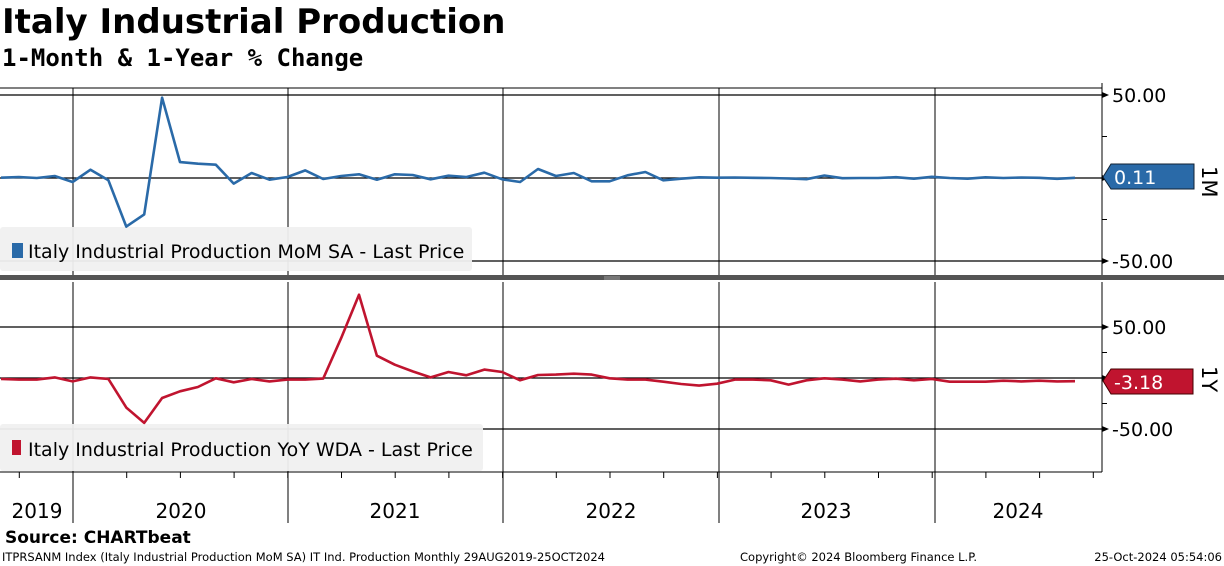  Describe the element at coordinates (1209, 379) in the screenshot. I see `panel-label-1y: 1Y` at that location.